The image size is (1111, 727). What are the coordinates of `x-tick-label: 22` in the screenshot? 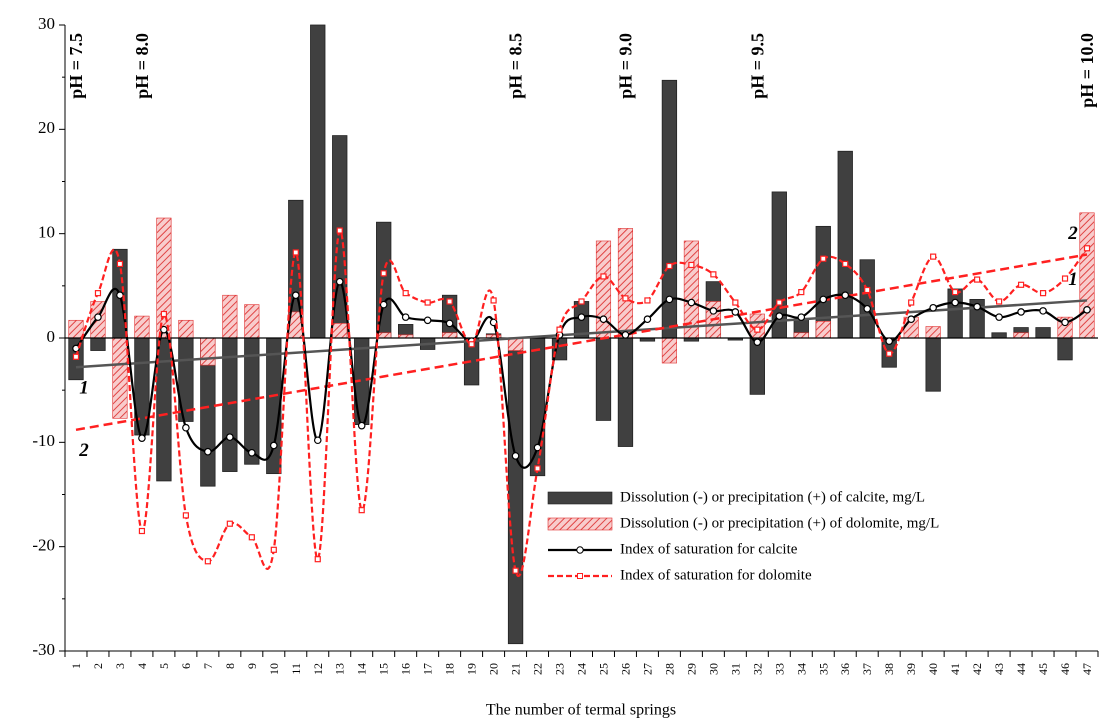 It's located at (538, 669).